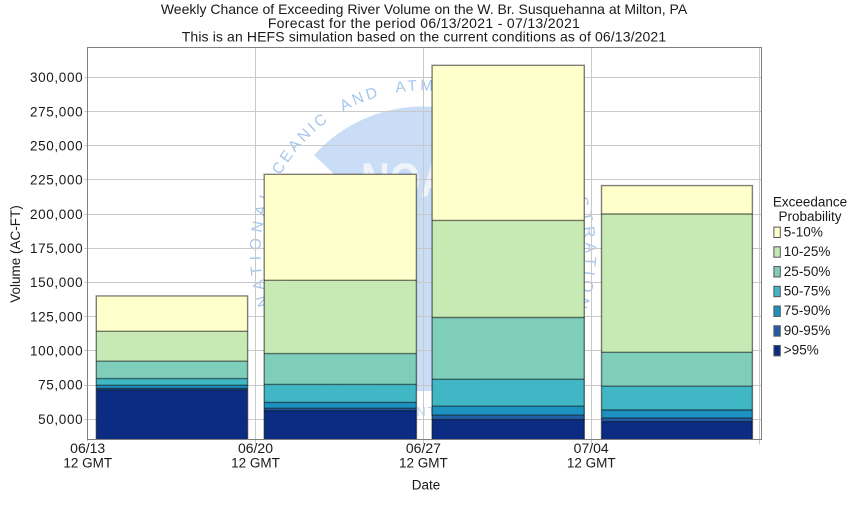 This screenshot has height=505, width=850. What do you see at coordinates (426, 485) in the screenshot?
I see `svg-text: Date` at bounding box center [426, 485].